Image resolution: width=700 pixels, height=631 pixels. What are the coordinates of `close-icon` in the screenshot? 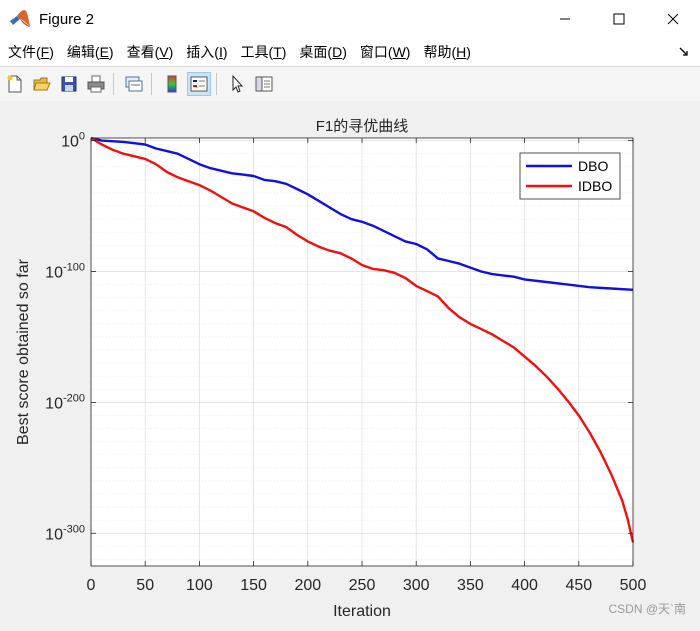 It's located at (673, 19).